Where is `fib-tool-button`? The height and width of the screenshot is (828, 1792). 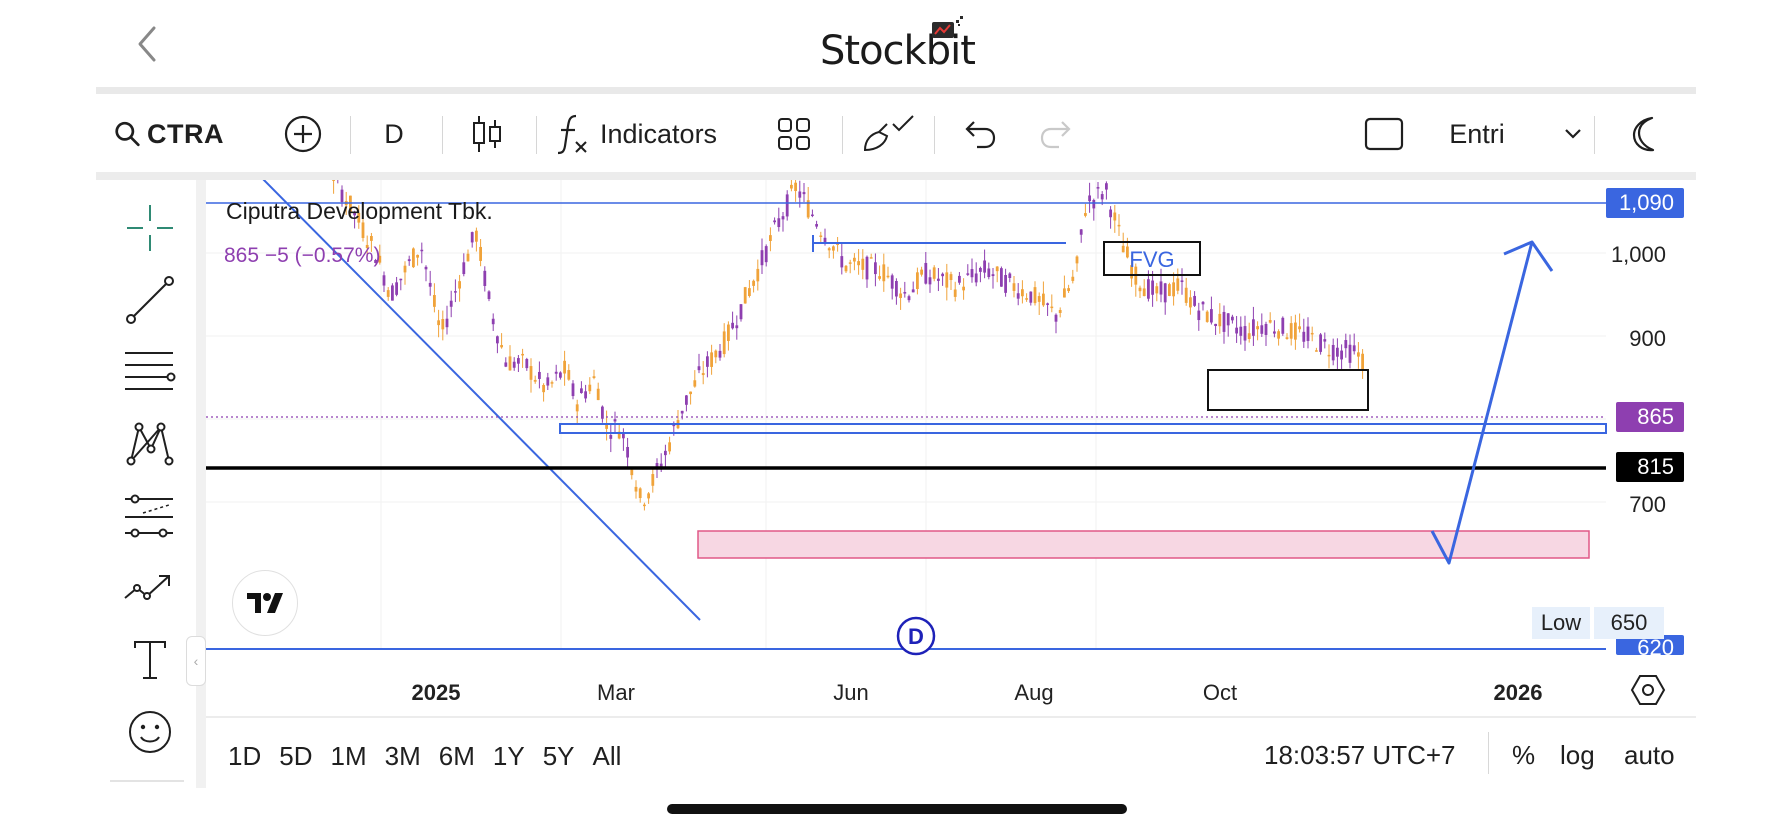
fib-tool-button is located at coordinates (150, 372).